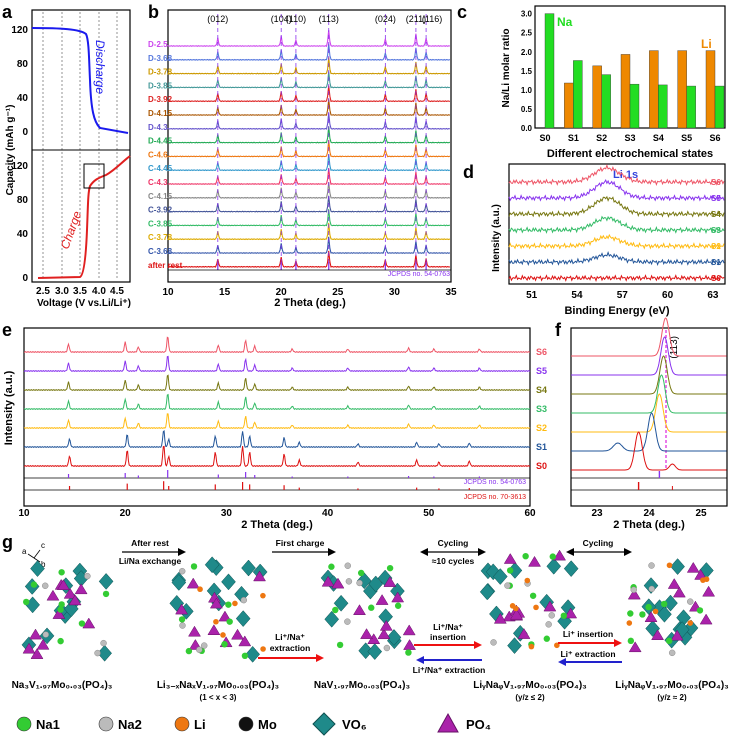 Image resolution: width=733 pixels, height=736 pixels. I want to click on b-trace-label: after rest, so click(165, 265).